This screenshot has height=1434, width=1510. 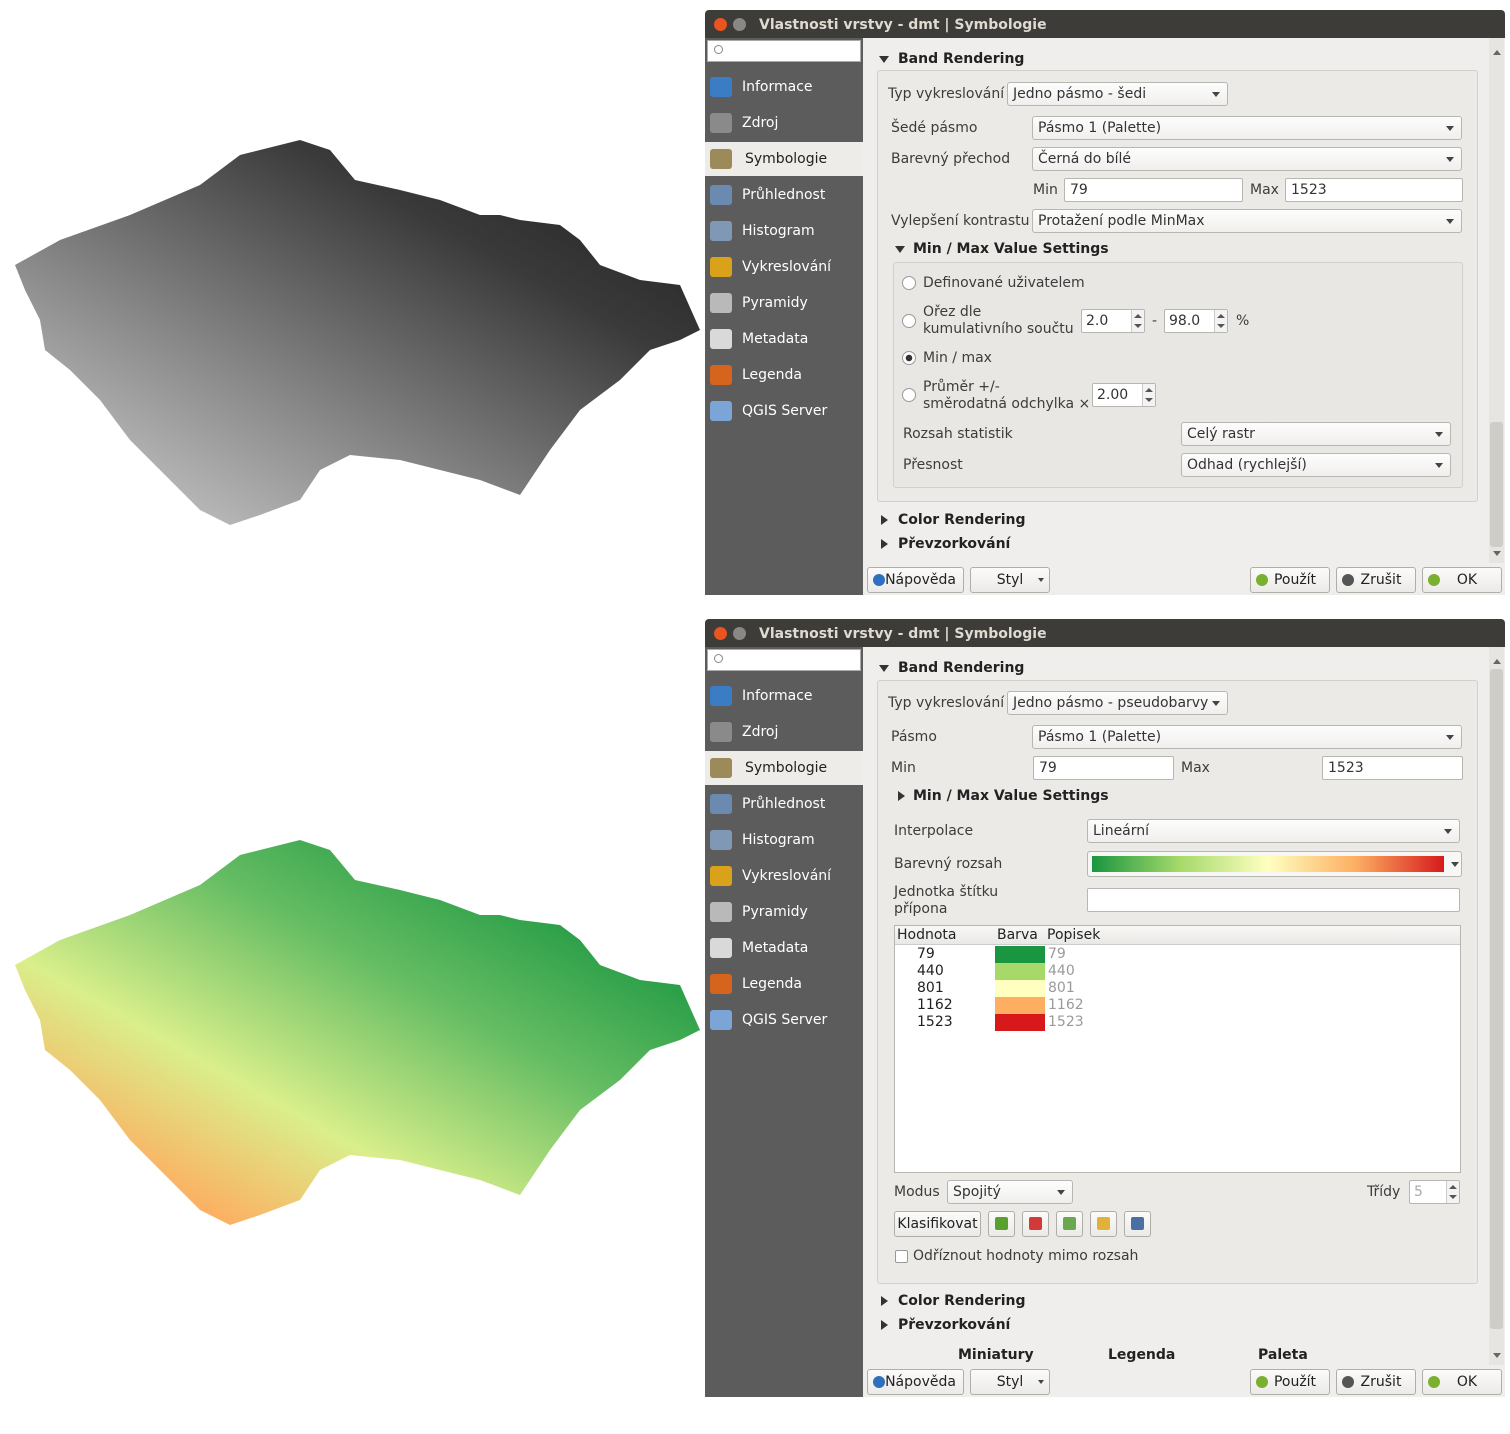 What do you see at coordinates (901, 1256) in the screenshot?
I see `checkbox` at bounding box center [901, 1256].